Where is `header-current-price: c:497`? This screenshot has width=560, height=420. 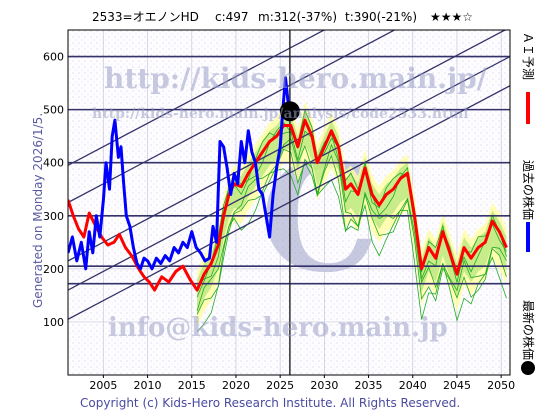 header-current-price: c:497 is located at coordinates (232, 17).